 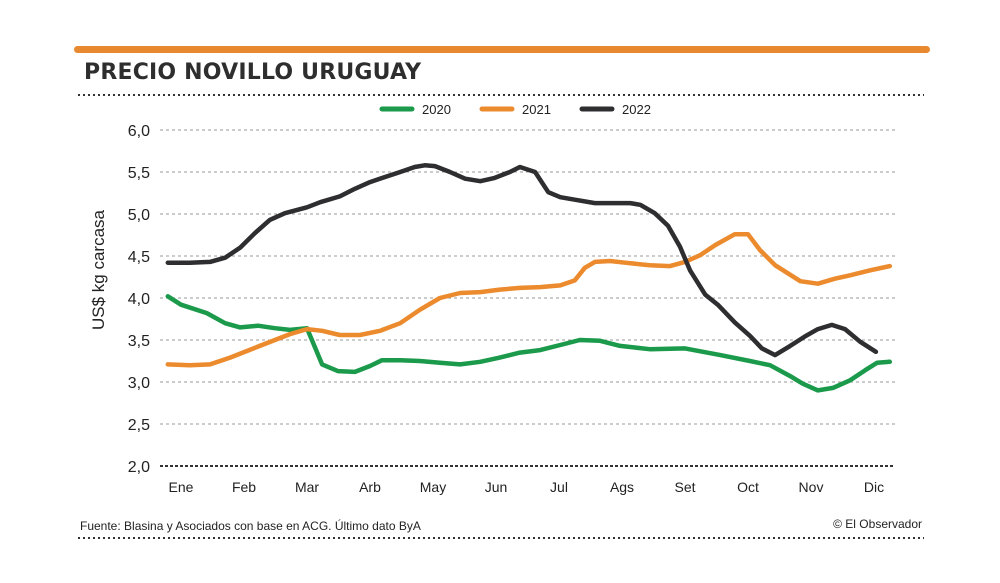 What do you see at coordinates (502, 49) in the screenshot?
I see `accent-bar` at bounding box center [502, 49].